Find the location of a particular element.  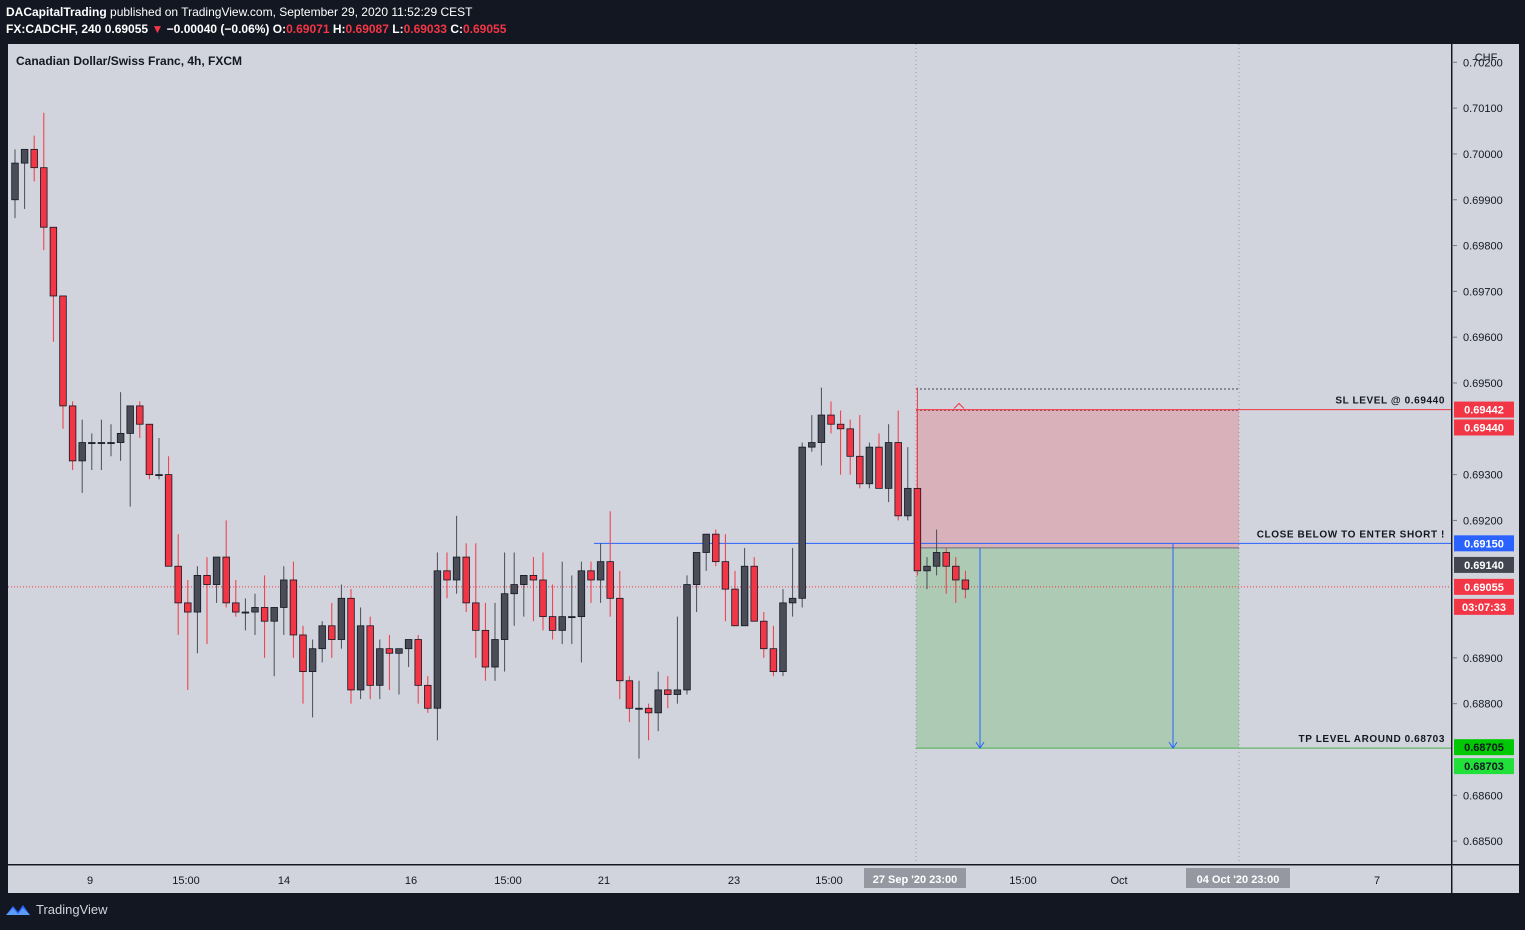

price-tag-label: 0.69440 is located at coordinates (1484, 428).